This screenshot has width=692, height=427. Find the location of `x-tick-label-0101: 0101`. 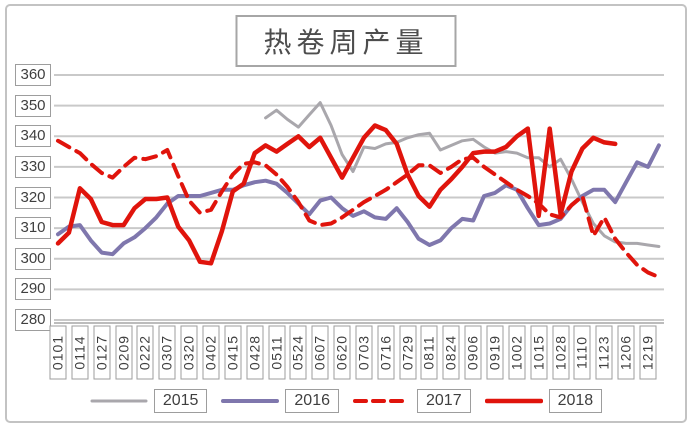

x-tick-label-0101: 0101 is located at coordinates (58, 352).